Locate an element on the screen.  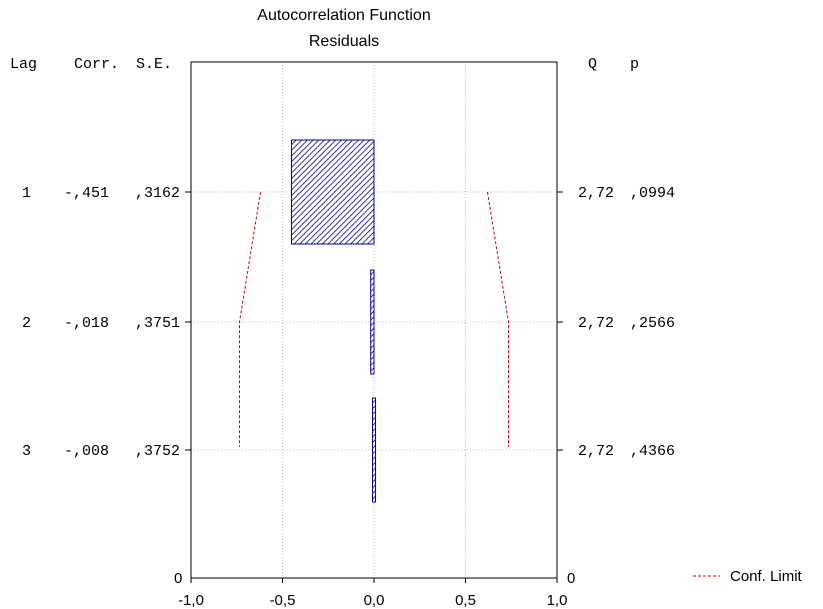
conf-limit-upper is located at coordinates (498, 319).